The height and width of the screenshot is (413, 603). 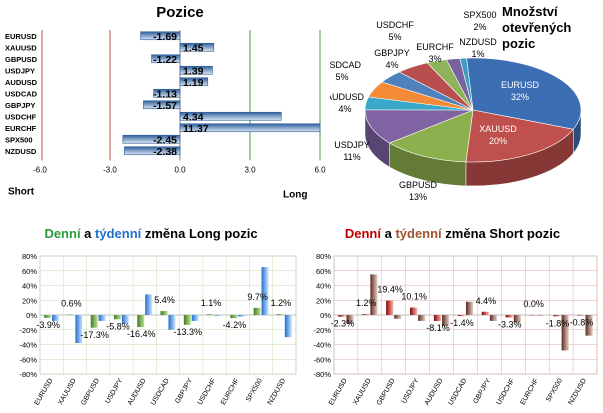 What do you see at coordinates (394, 37) in the screenshot?
I see `pie-label-value: 5%` at bounding box center [394, 37].